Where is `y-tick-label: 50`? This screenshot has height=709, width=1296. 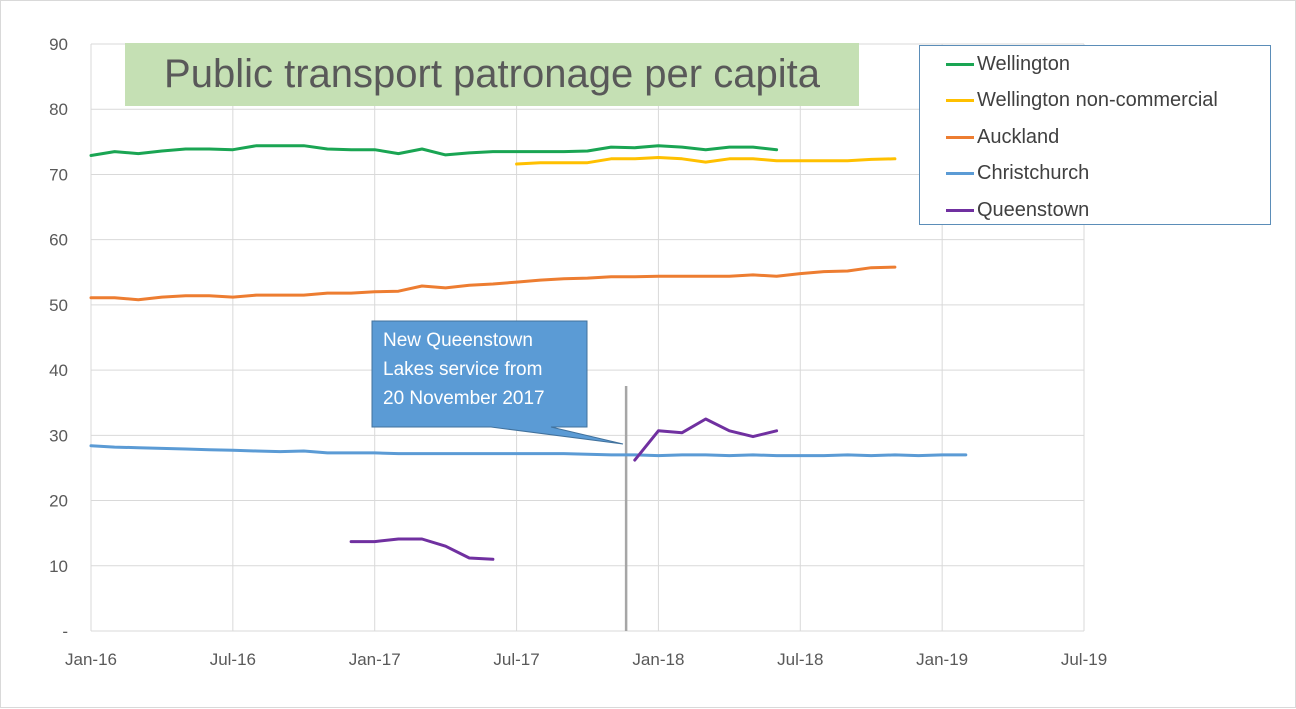
y-tick-label: 50 is located at coordinates (58, 305).